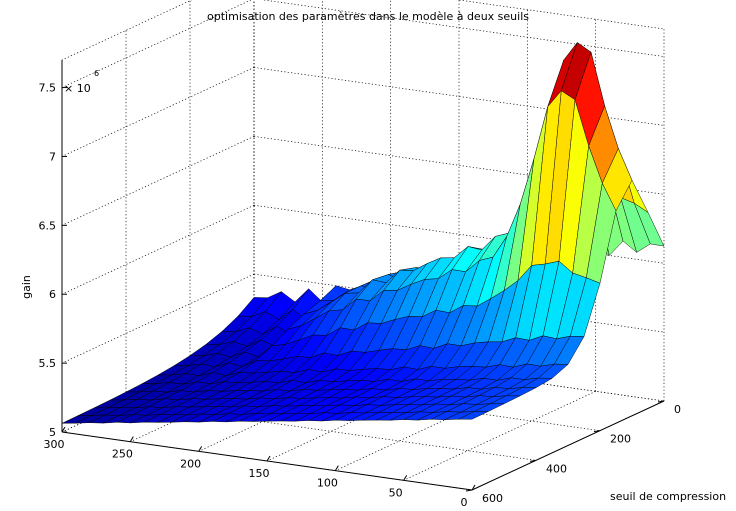 Image resolution: width=736 pixels, height=511 pixels. Describe the element at coordinates (77, 88) in the screenshot. I see `z-multiplier-label: × 10` at that location.